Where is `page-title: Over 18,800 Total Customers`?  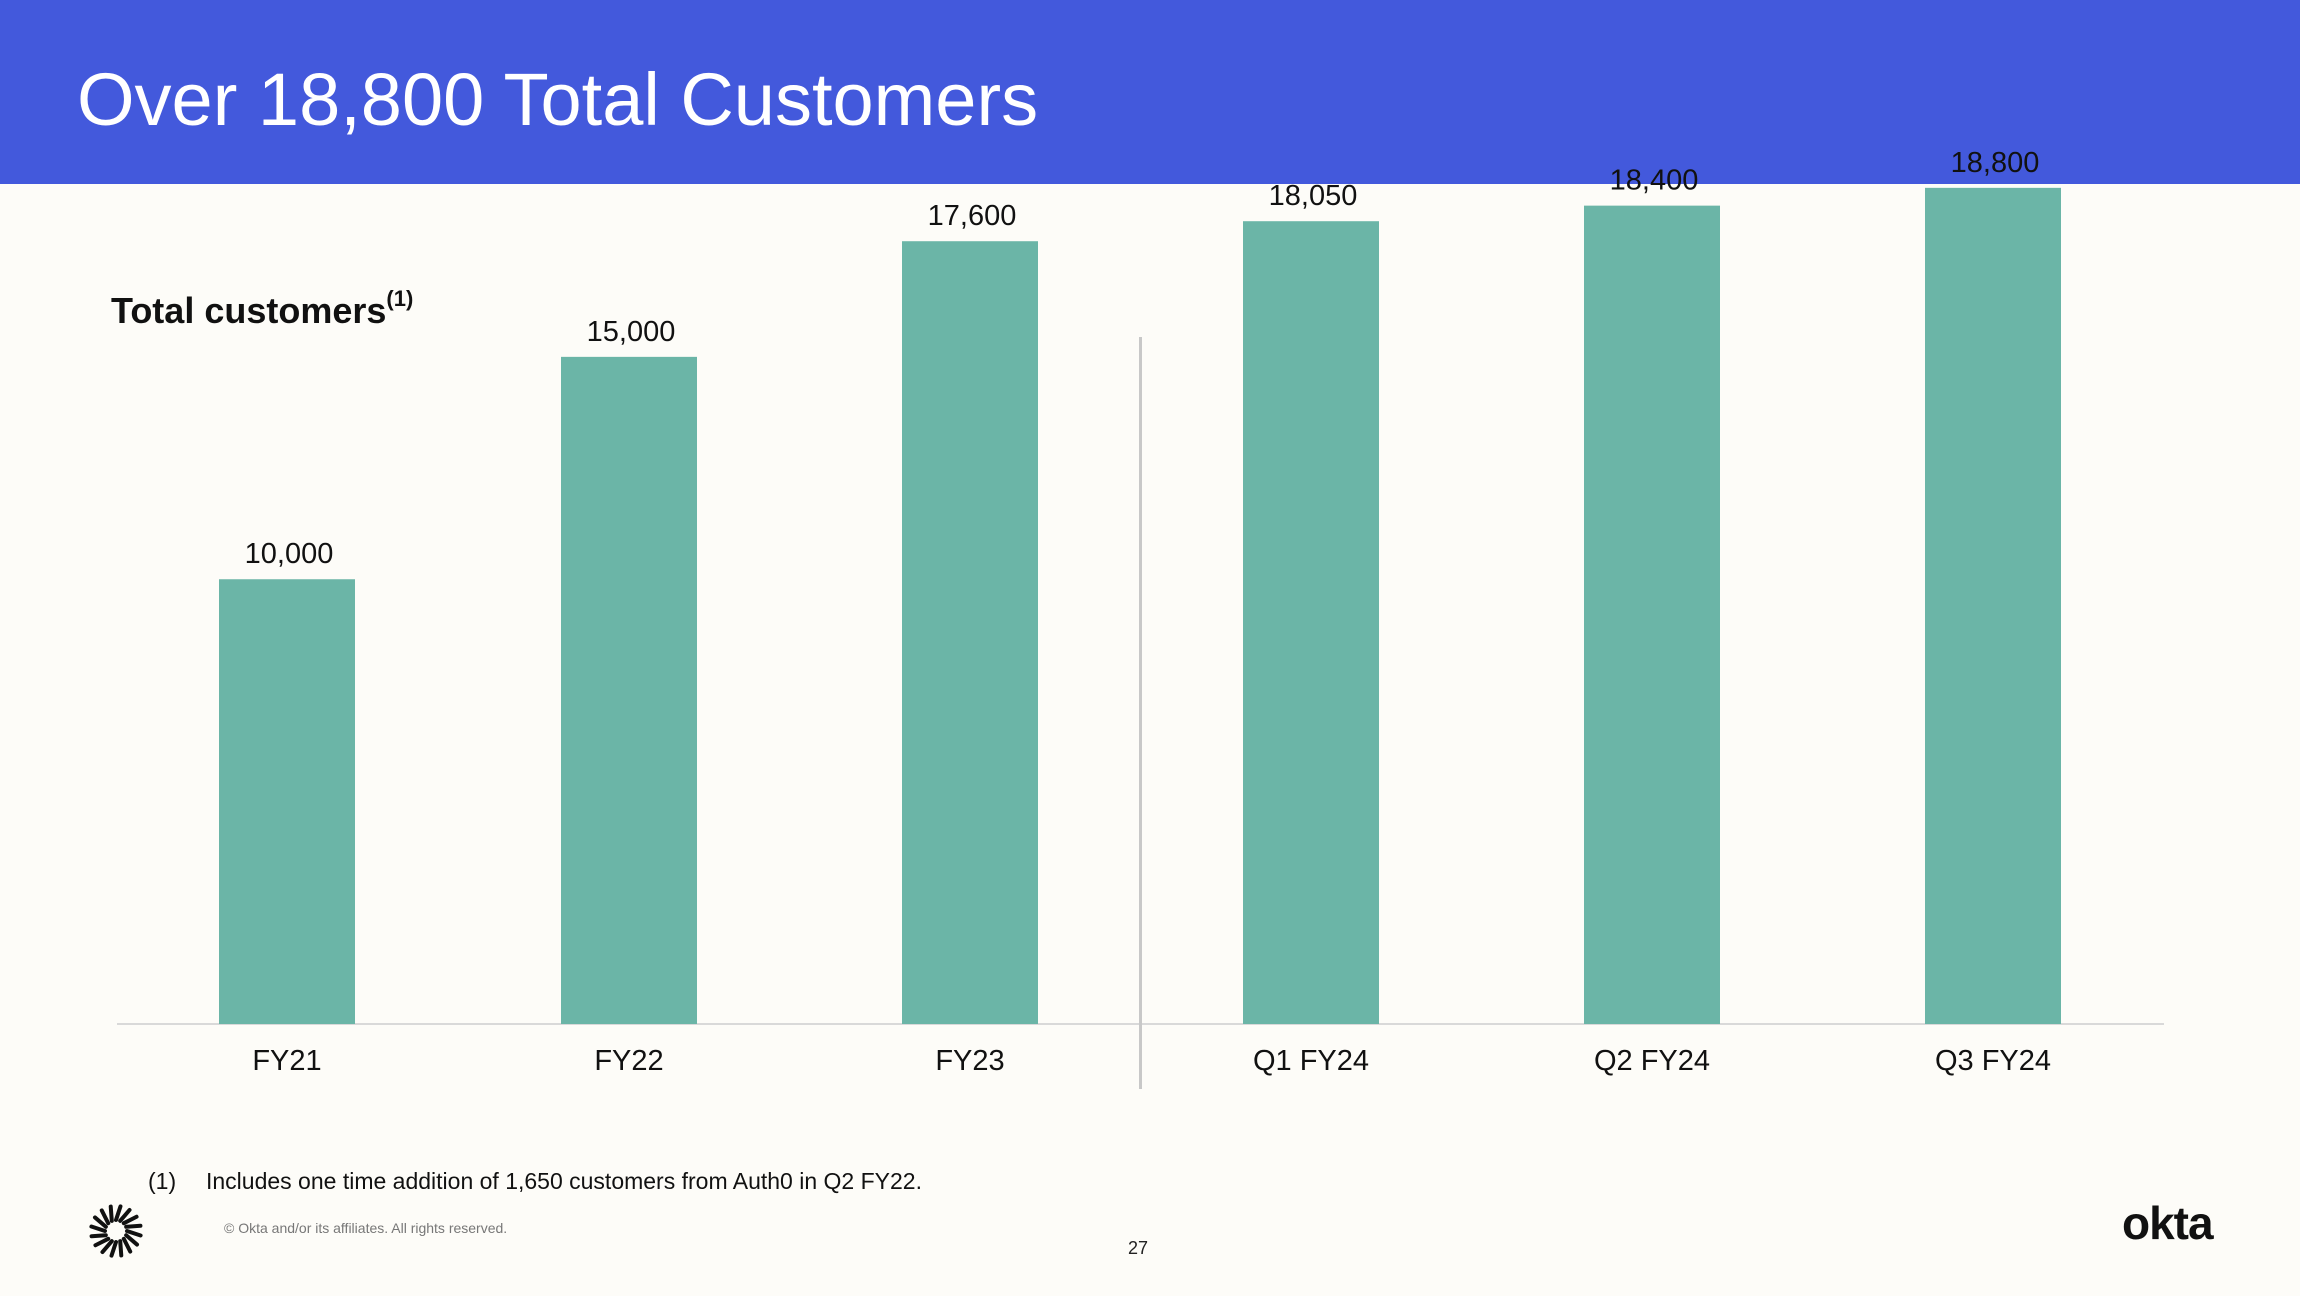 page-title: Over 18,800 Total Customers is located at coordinates (558, 99).